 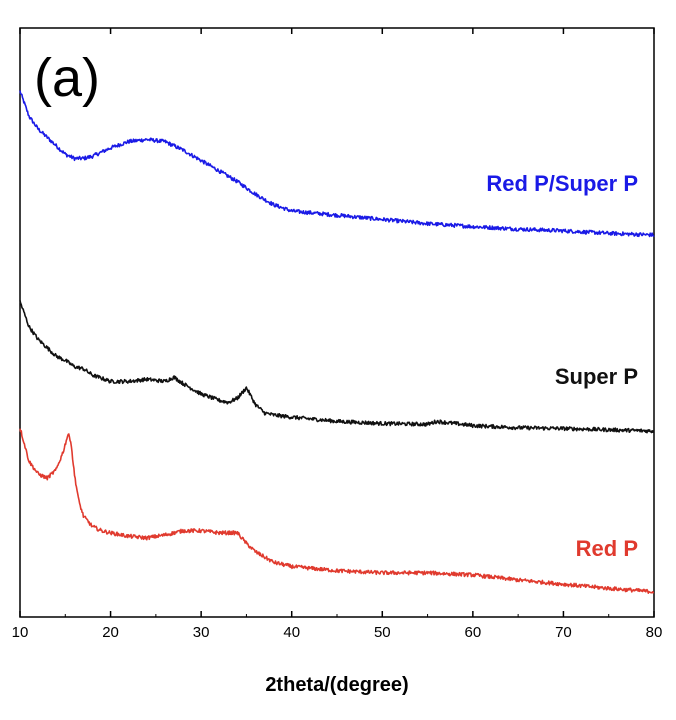 I want to click on series-labels: Red P/Super P Super P Red P, so click(x=562, y=366).